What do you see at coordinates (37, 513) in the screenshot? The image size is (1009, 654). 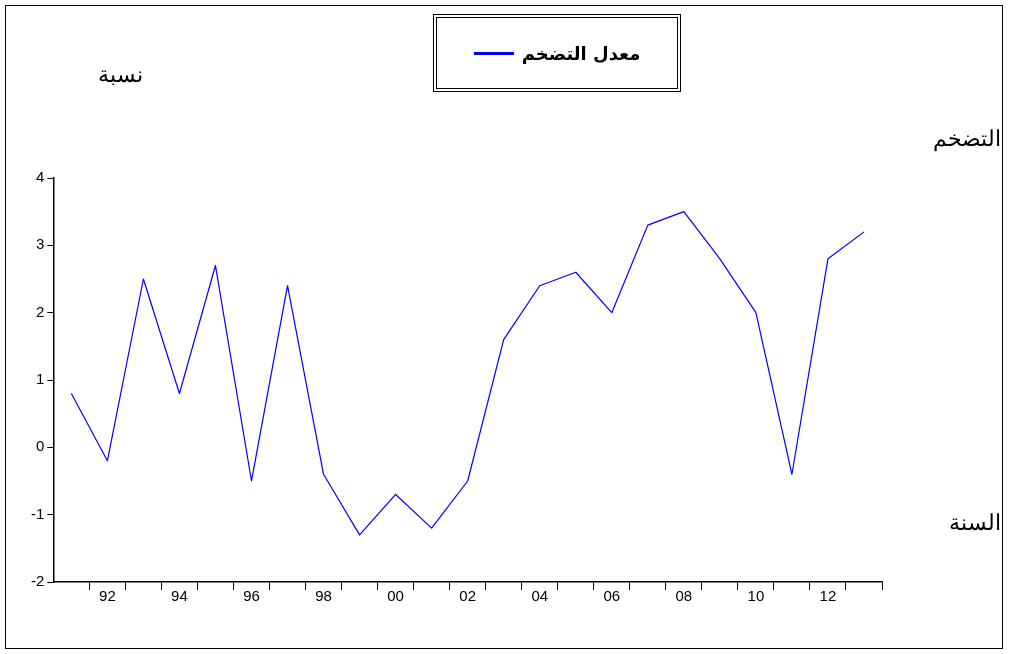 I see `y-tick-label: -1` at bounding box center [37, 513].